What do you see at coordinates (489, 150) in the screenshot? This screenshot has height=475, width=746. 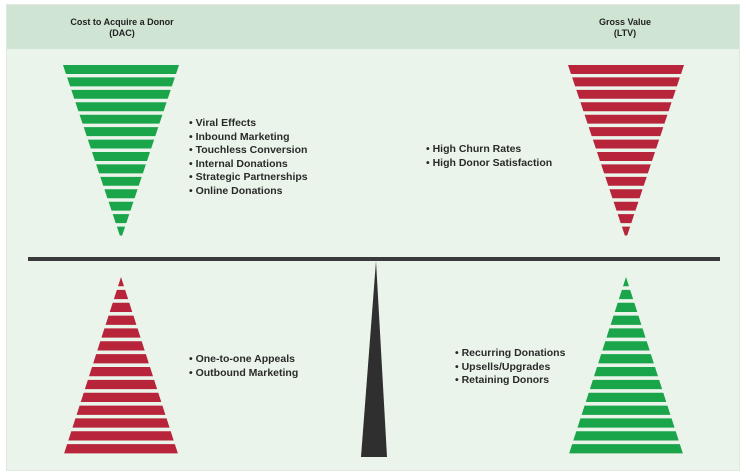 I see `list-item: High Churn Rates` at bounding box center [489, 150].